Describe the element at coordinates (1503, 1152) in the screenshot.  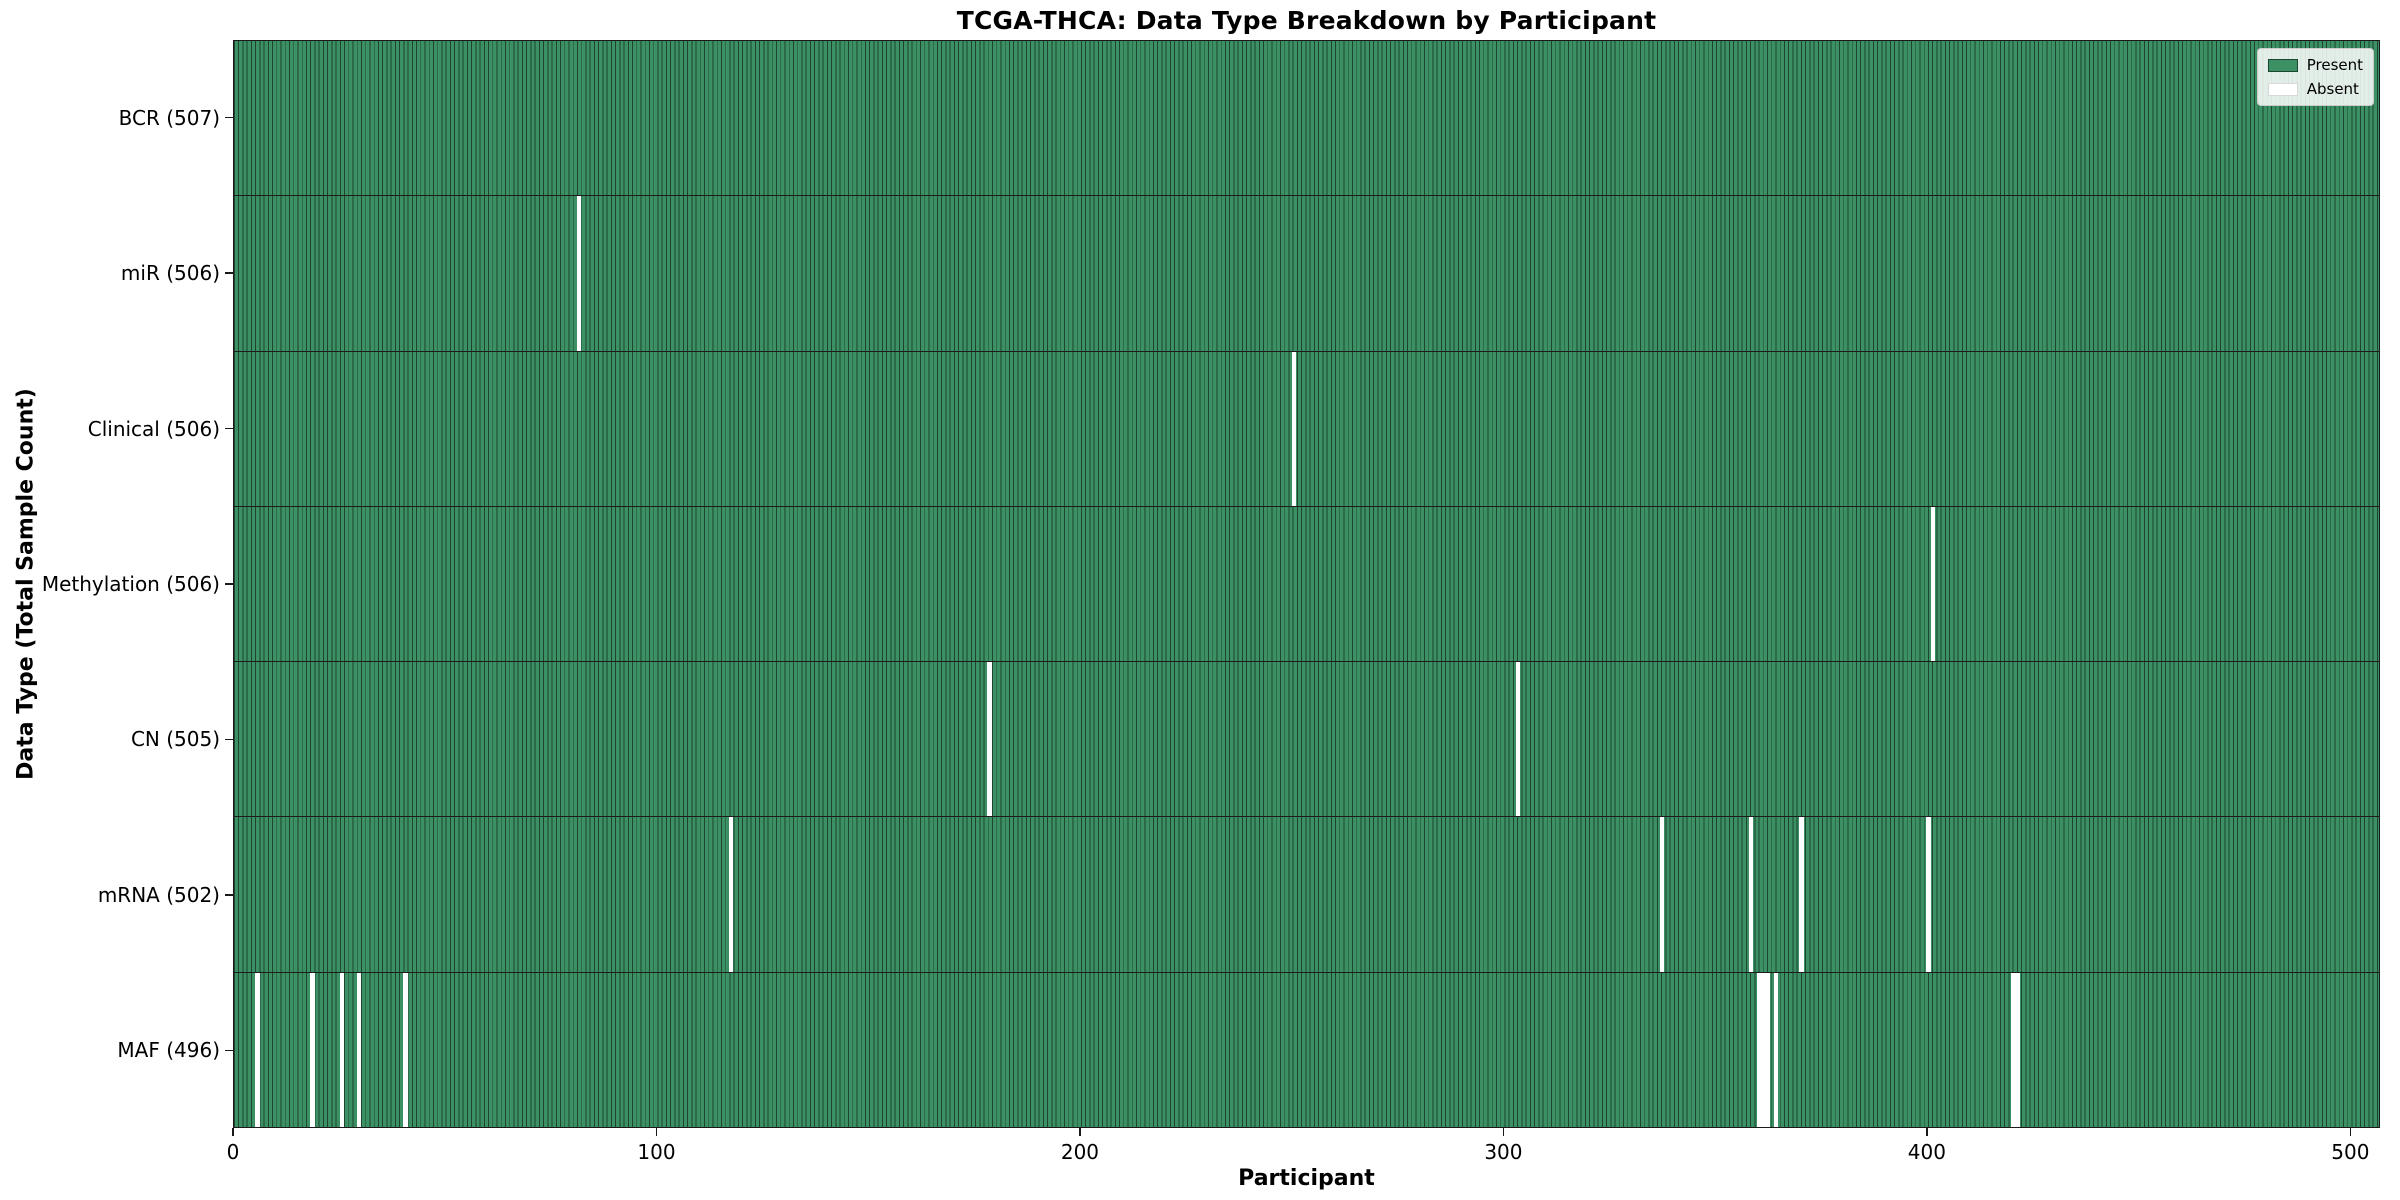
I see `x-tick-label-300: 300` at that location.